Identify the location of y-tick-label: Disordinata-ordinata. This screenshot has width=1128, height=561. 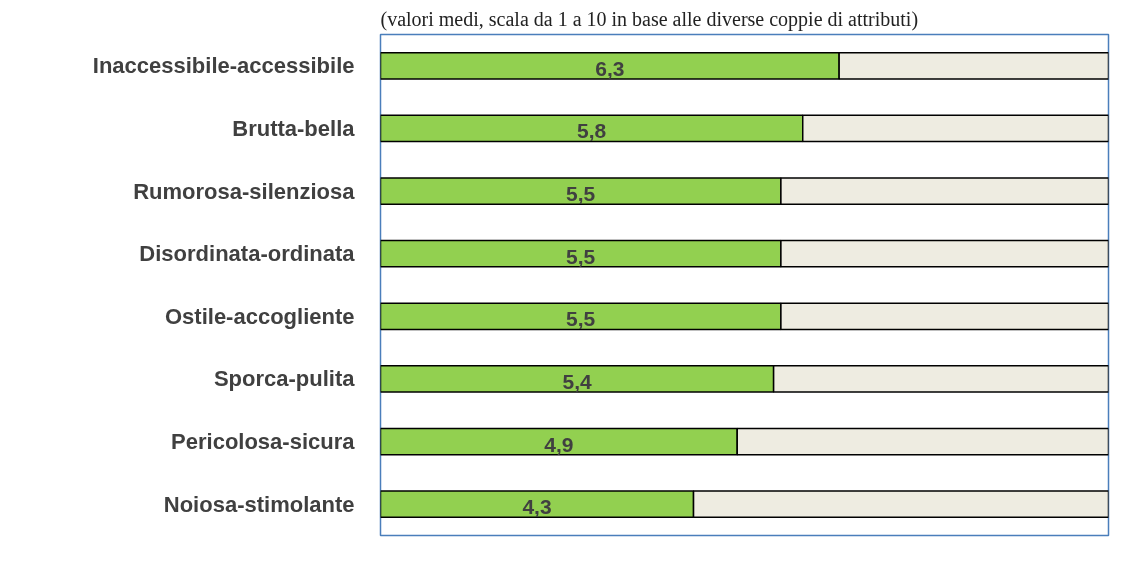
(247, 254).